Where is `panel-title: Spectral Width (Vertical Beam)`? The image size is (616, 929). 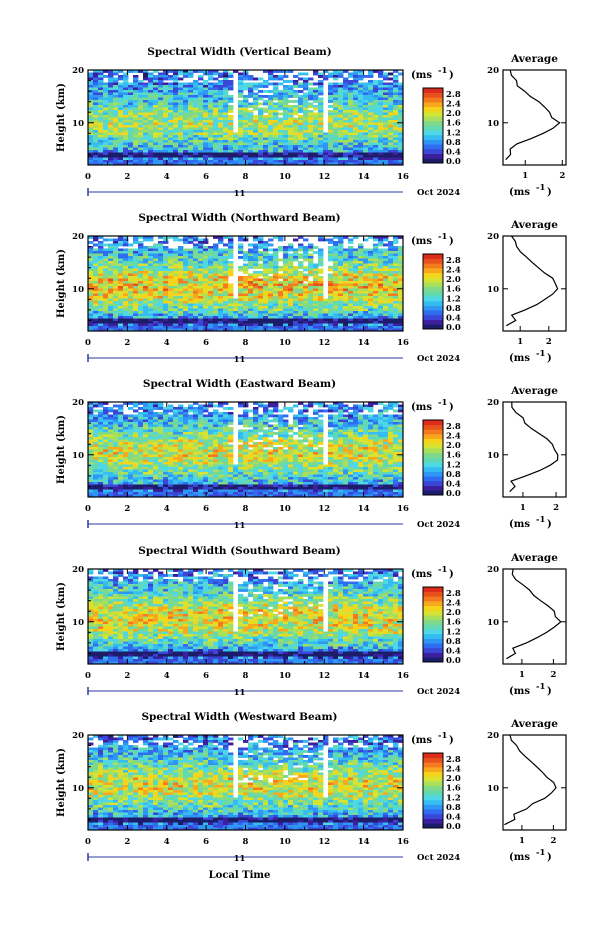
panel-title: Spectral Width (Vertical Beam) is located at coordinates (239, 52).